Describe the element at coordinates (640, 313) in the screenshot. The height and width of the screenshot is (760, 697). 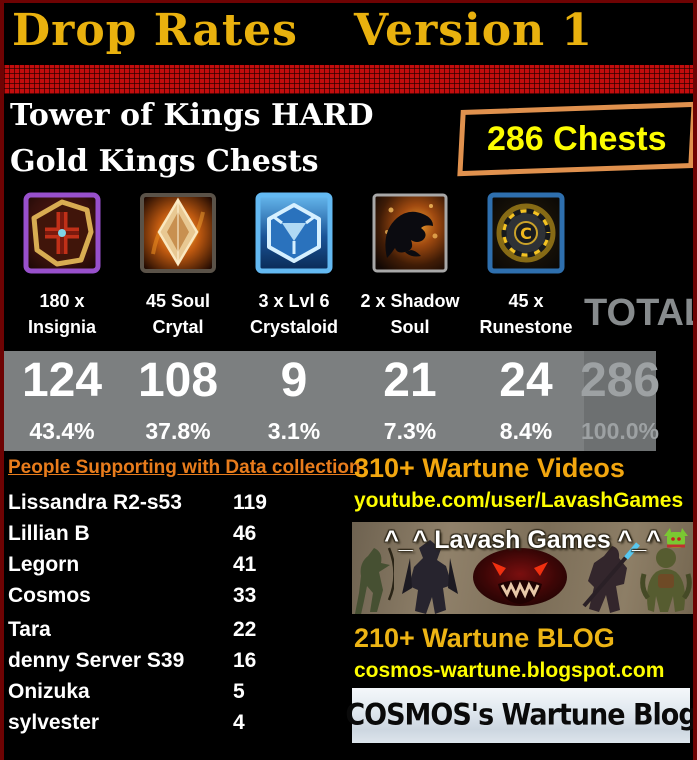
I see `total-label: TOTAL` at that location.